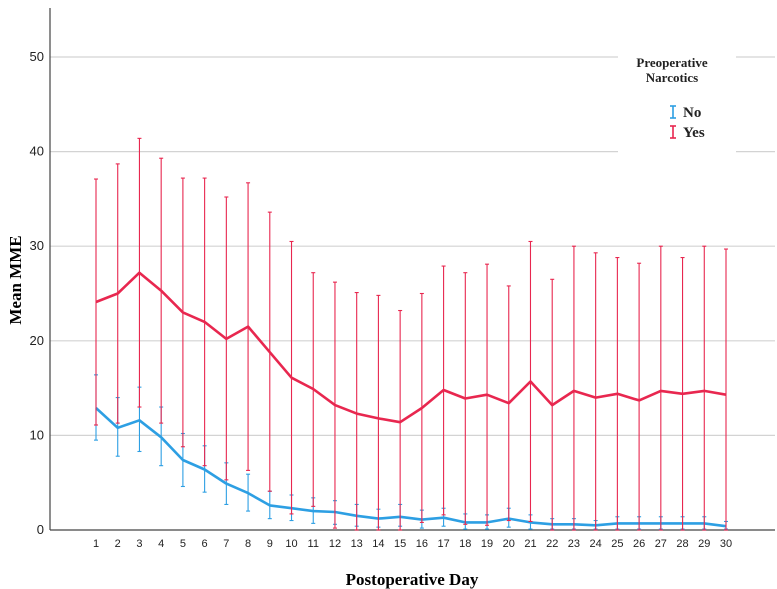 The width and height of the screenshot is (777, 589). What do you see at coordinates (639, 544) in the screenshot?
I see `x-tick-label: 26` at bounding box center [639, 544].